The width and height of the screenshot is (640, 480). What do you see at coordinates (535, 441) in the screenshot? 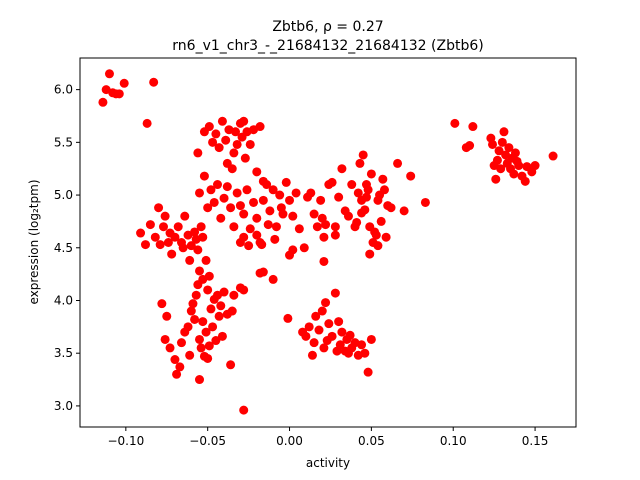
I see `x-tick-label: 0.15` at bounding box center [535, 441].